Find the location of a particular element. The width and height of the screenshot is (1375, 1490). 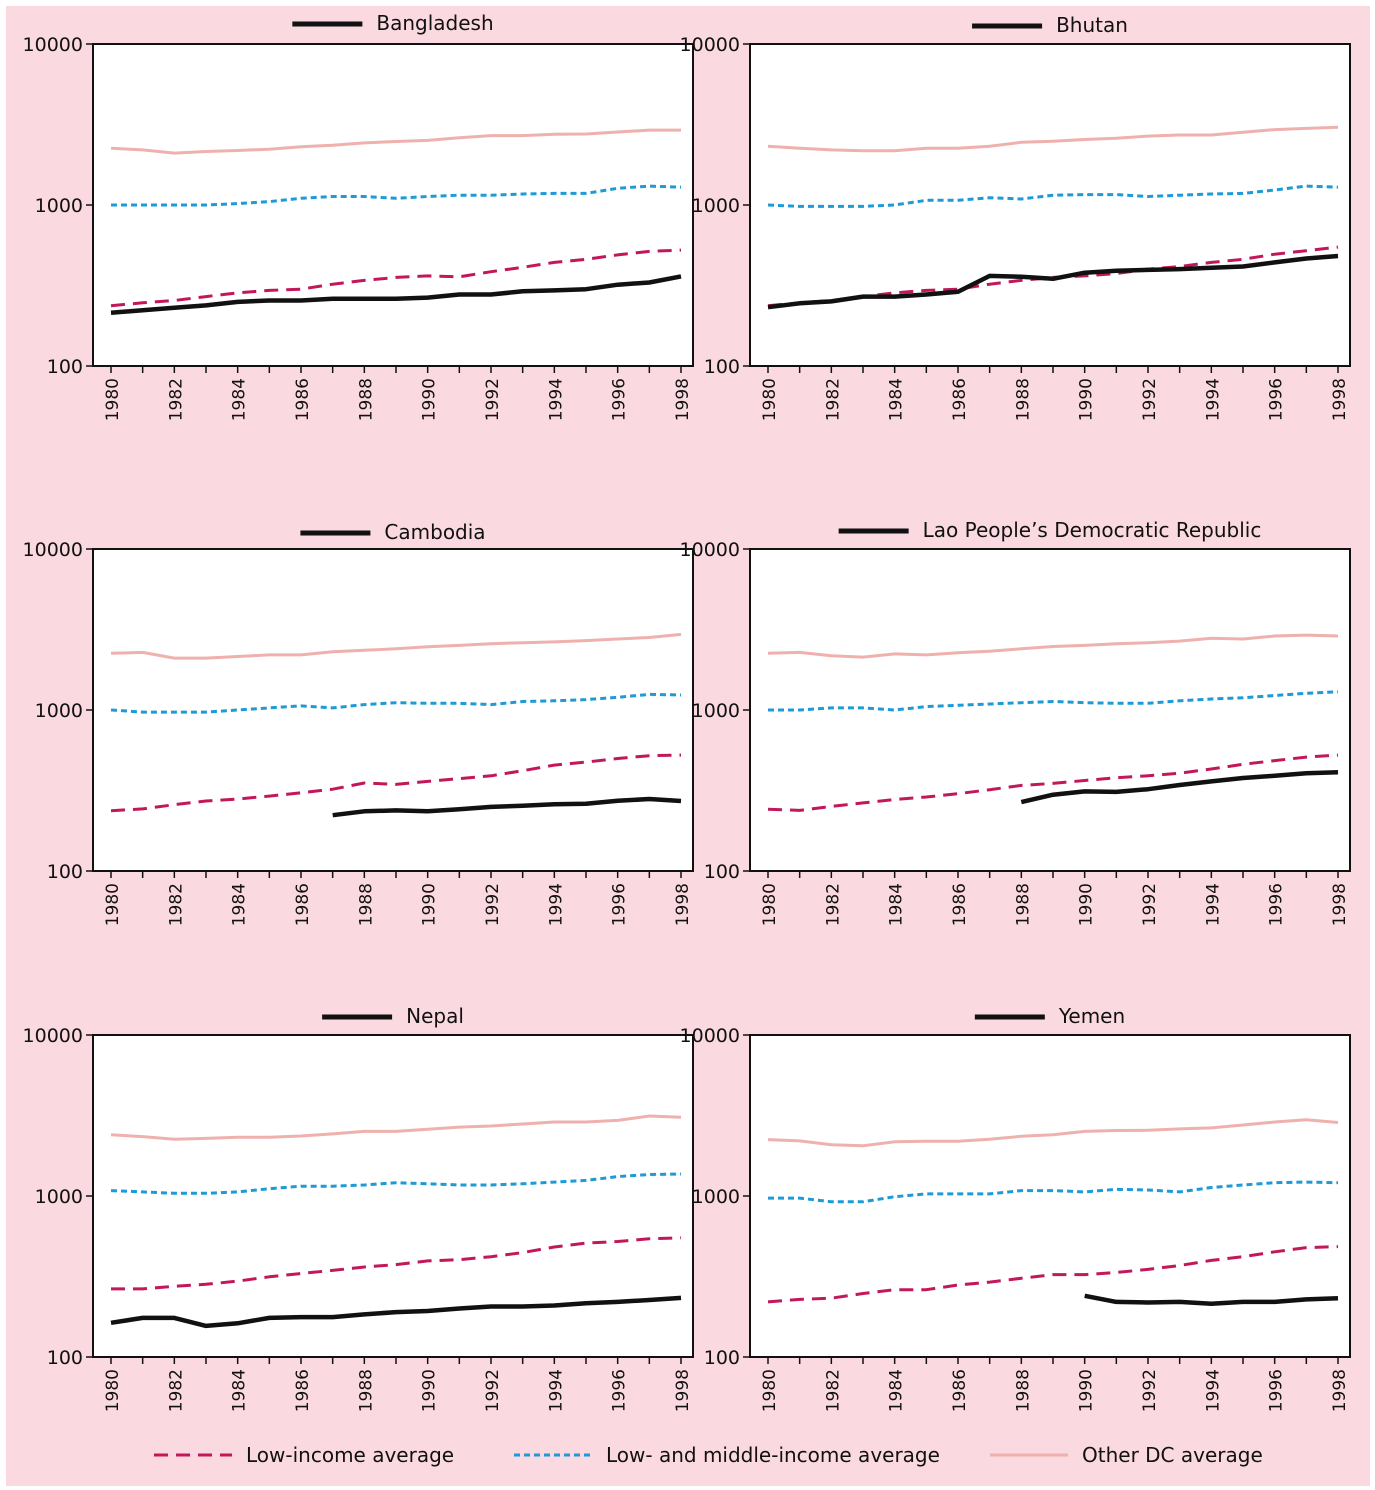

legend-item-other-dc: Other DC average is located at coordinates (1126, 1455).